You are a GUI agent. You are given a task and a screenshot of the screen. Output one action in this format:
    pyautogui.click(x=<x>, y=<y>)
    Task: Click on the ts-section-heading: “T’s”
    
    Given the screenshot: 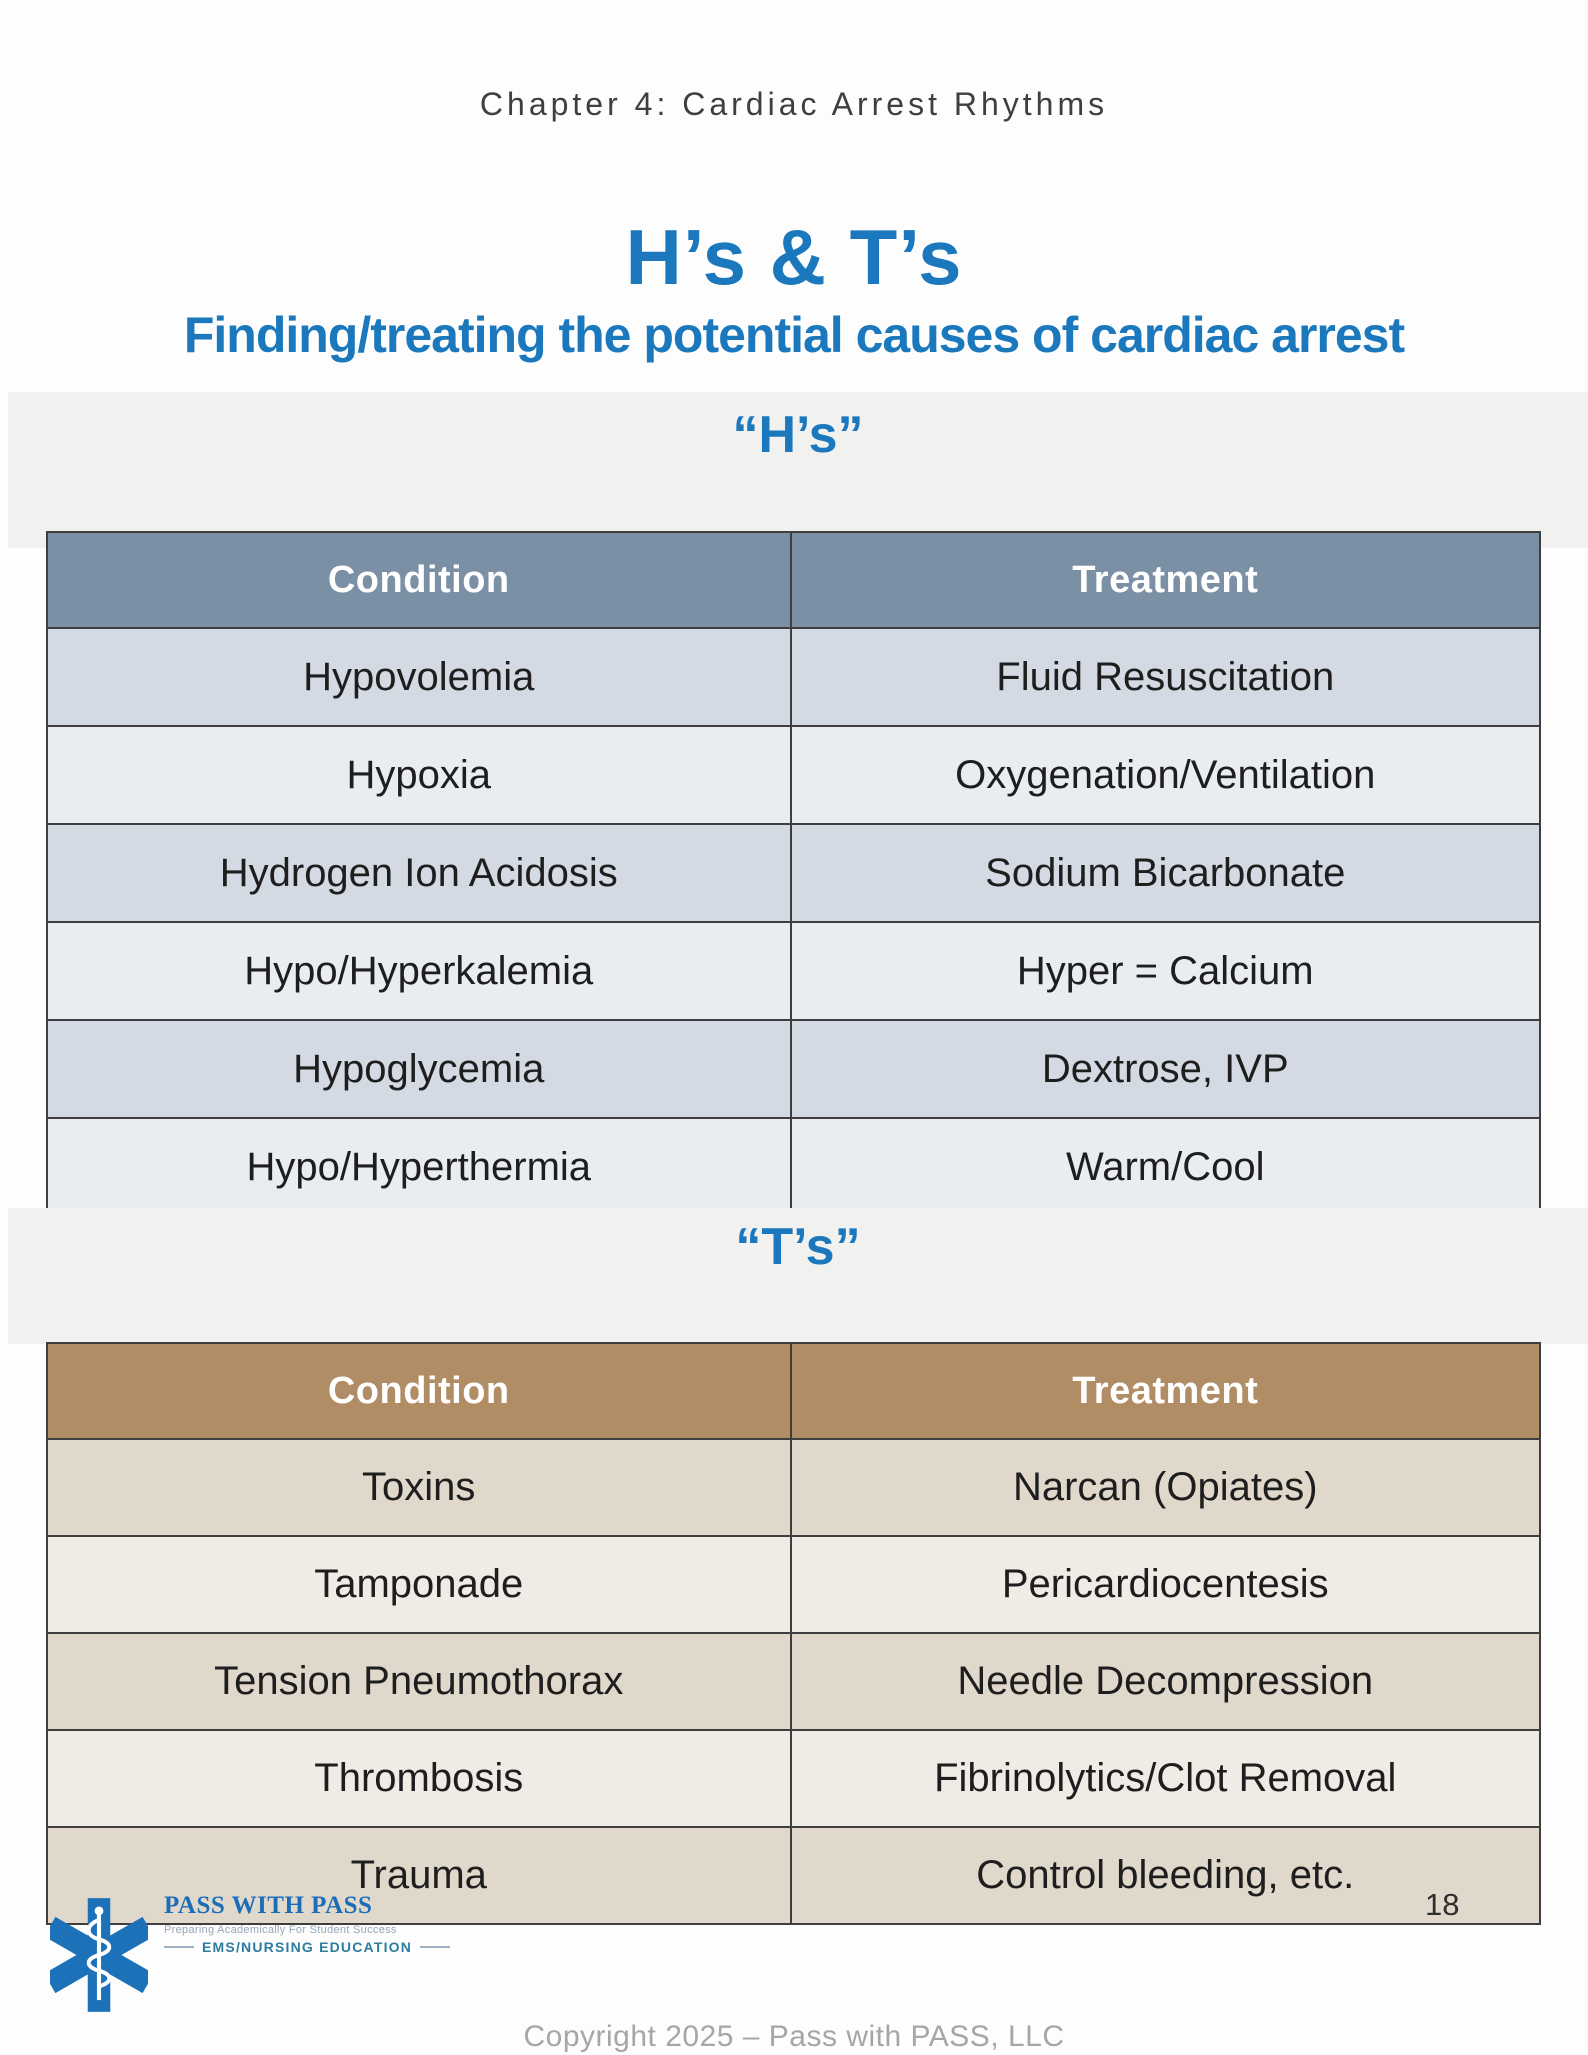 What is the action you would take?
    pyautogui.click(x=798, y=1247)
    